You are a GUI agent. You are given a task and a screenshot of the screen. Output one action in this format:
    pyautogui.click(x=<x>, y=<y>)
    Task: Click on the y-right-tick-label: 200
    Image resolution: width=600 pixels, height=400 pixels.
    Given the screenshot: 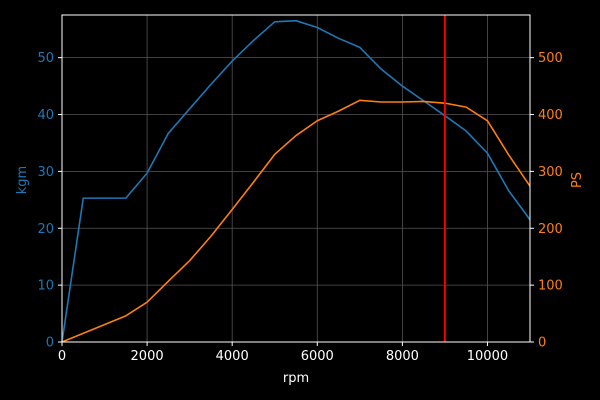 What is the action you would take?
    pyautogui.click(x=550, y=229)
    